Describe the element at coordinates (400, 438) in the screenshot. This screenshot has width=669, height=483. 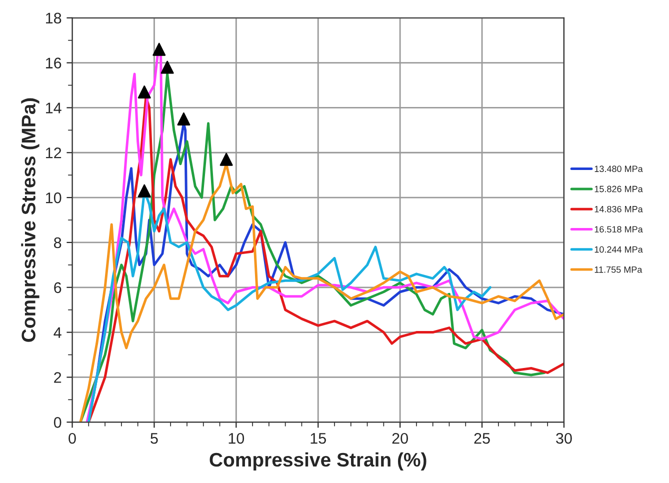
I see `x-tick-label: 20` at that location.